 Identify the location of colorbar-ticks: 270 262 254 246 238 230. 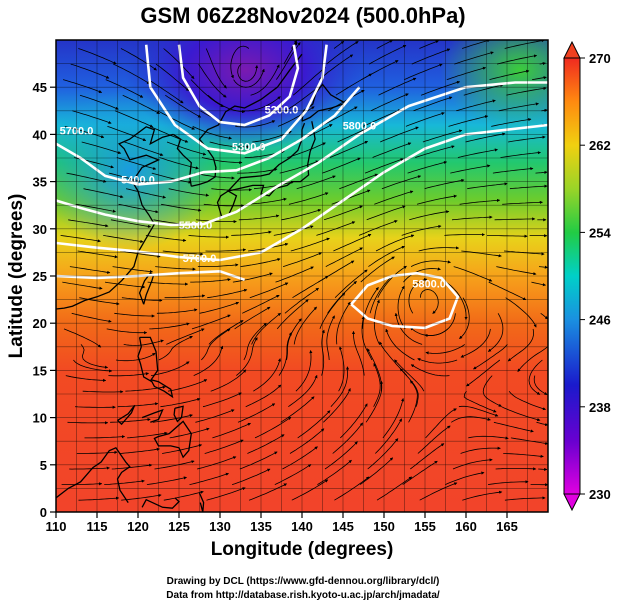
(595, 276).